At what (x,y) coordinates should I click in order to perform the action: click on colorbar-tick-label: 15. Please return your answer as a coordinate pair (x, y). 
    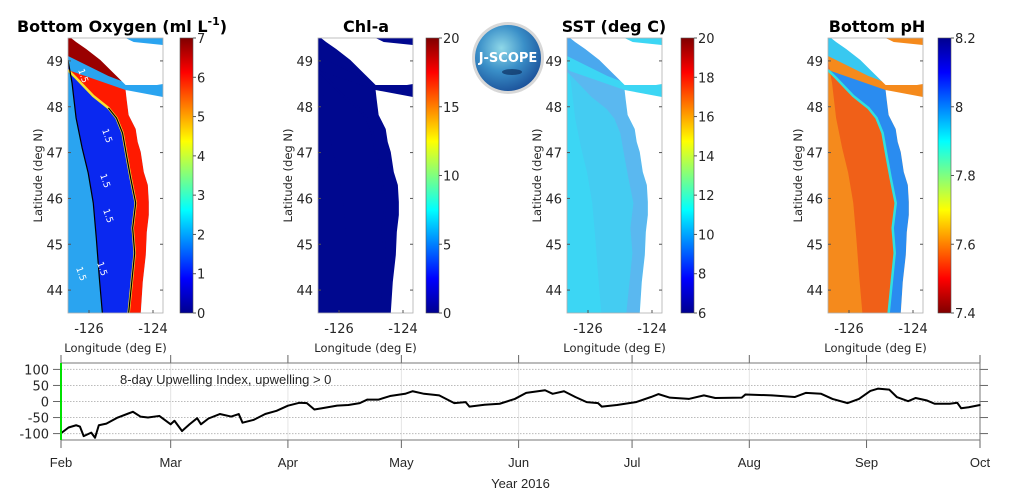
    Looking at the image, I should click on (451, 108).